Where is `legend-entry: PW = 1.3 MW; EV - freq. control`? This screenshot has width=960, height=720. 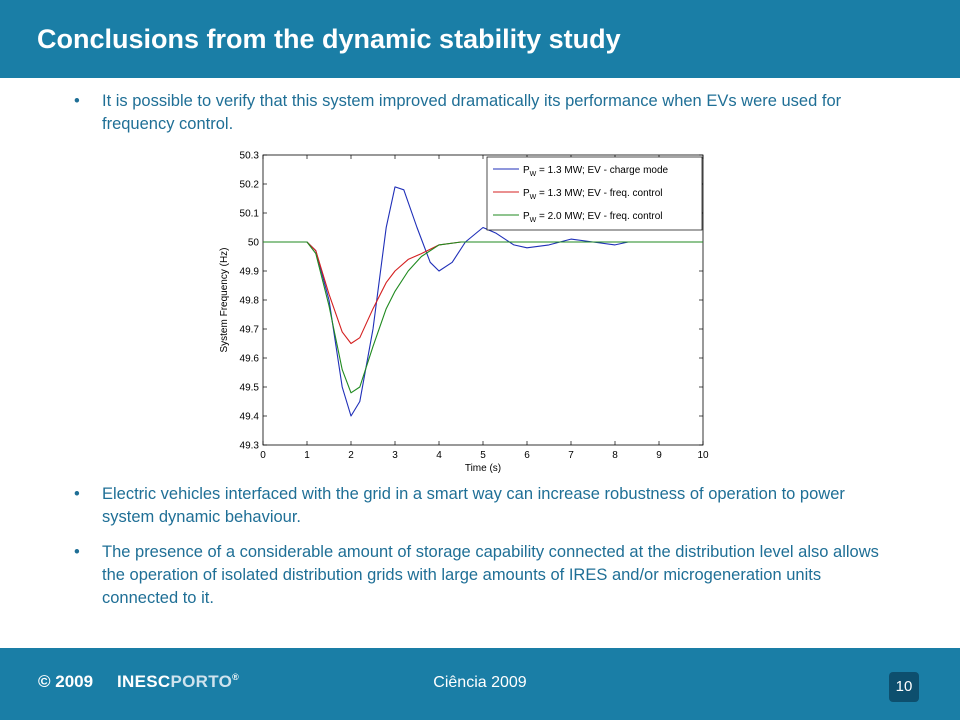 legend-entry: PW = 1.3 MW; EV - freq. control is located at coordinates (593, 194).